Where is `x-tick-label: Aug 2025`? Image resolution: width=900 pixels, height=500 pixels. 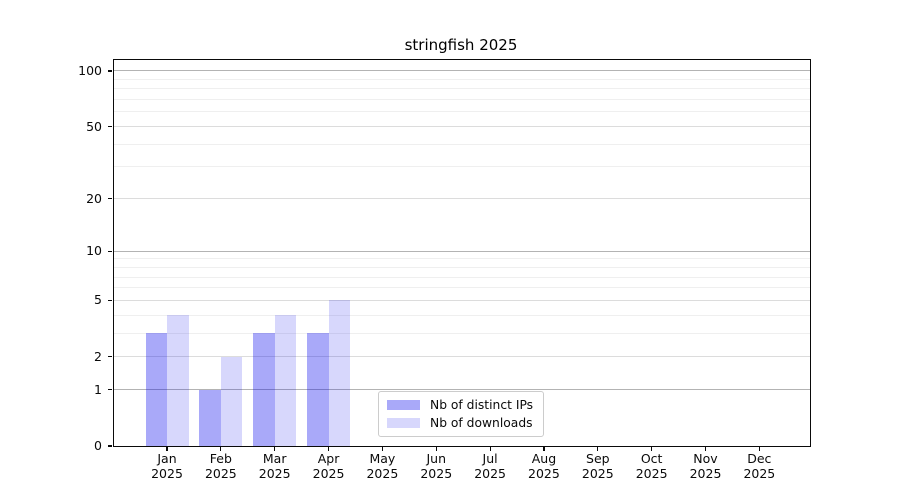 x-tick-label: Aug 2025 is located at coordinates (544, 466).